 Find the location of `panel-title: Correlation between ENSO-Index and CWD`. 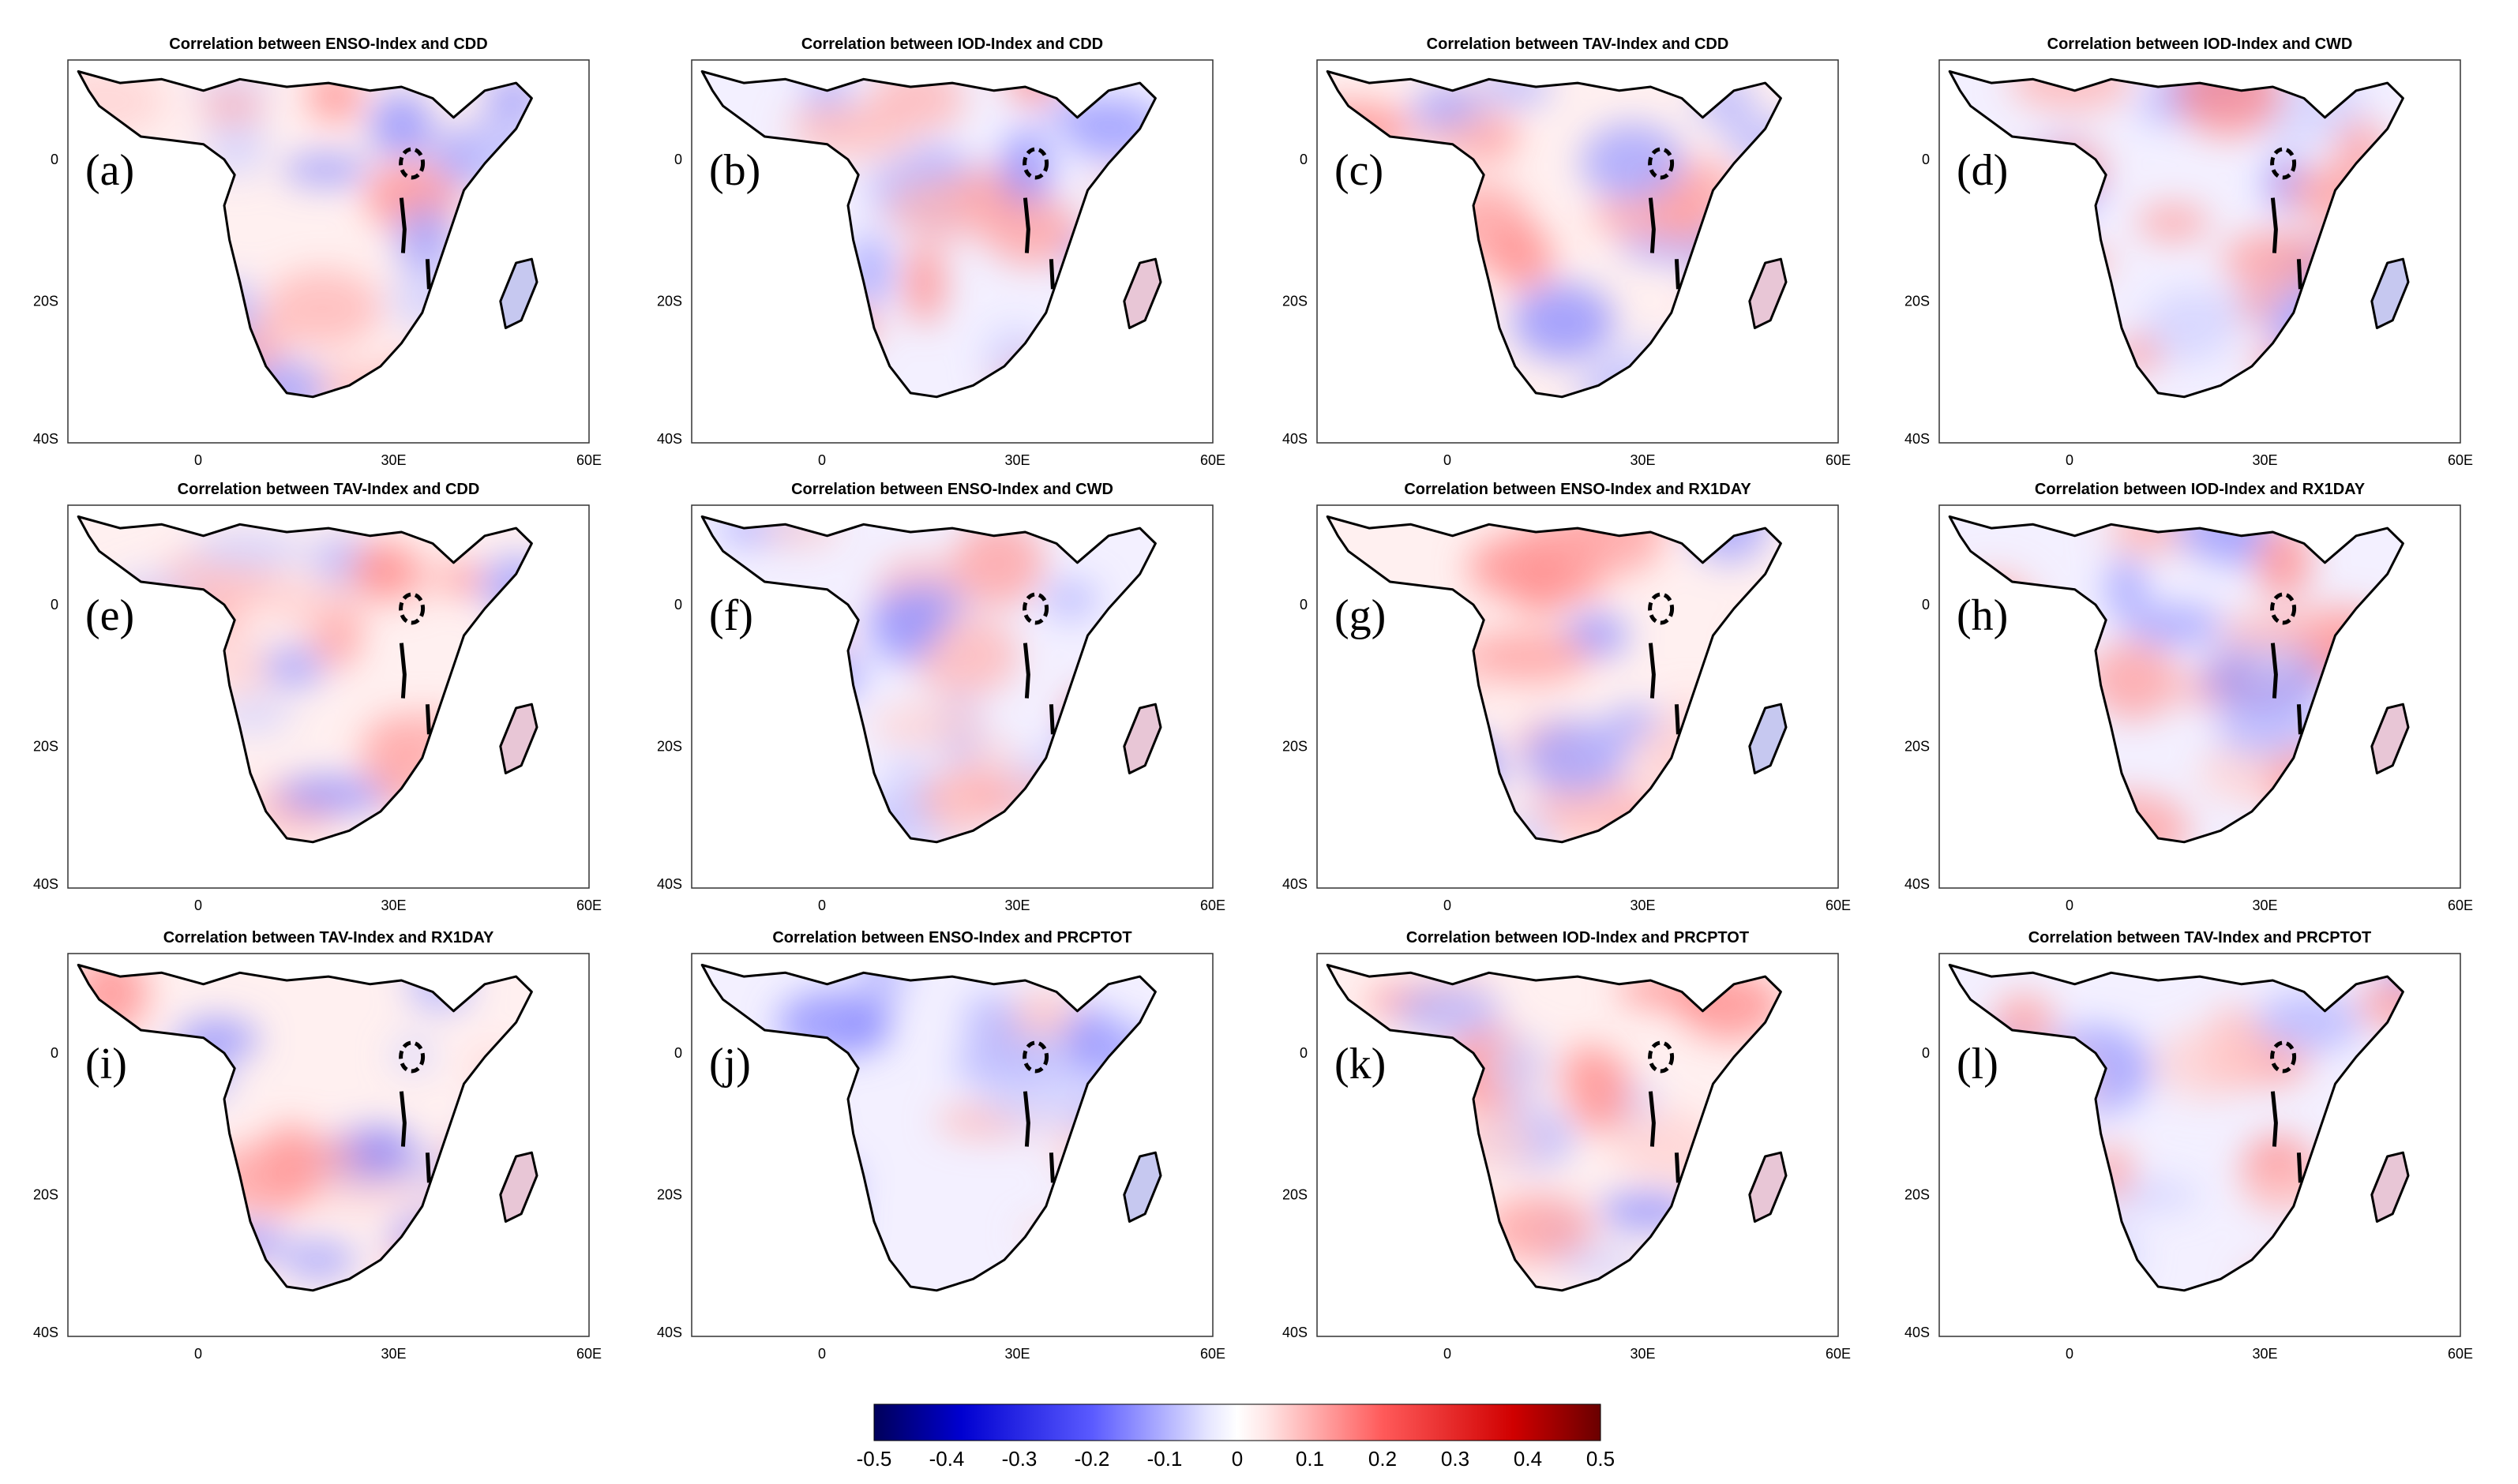

panel-title: Correlation between ENSO-Index and CWD is located at coordinates (952, 489).